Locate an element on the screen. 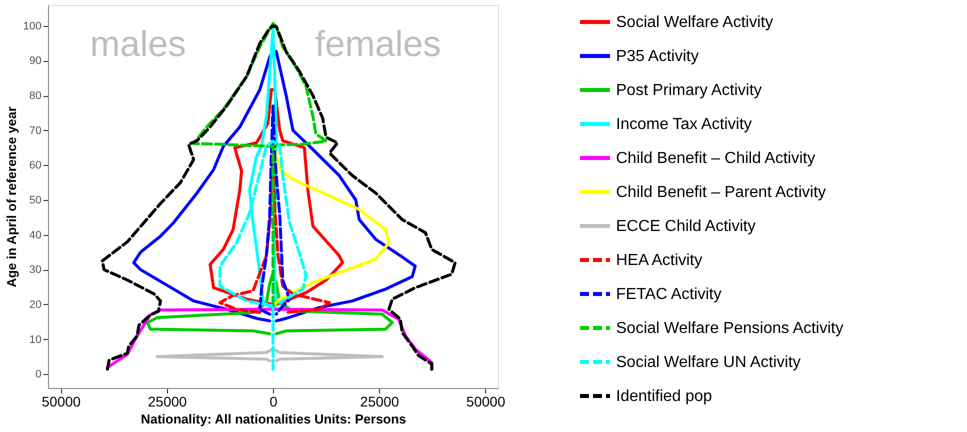  x-axis-title: Nationality: All nationalities Units: Persons is located at coordinates (273, 419).